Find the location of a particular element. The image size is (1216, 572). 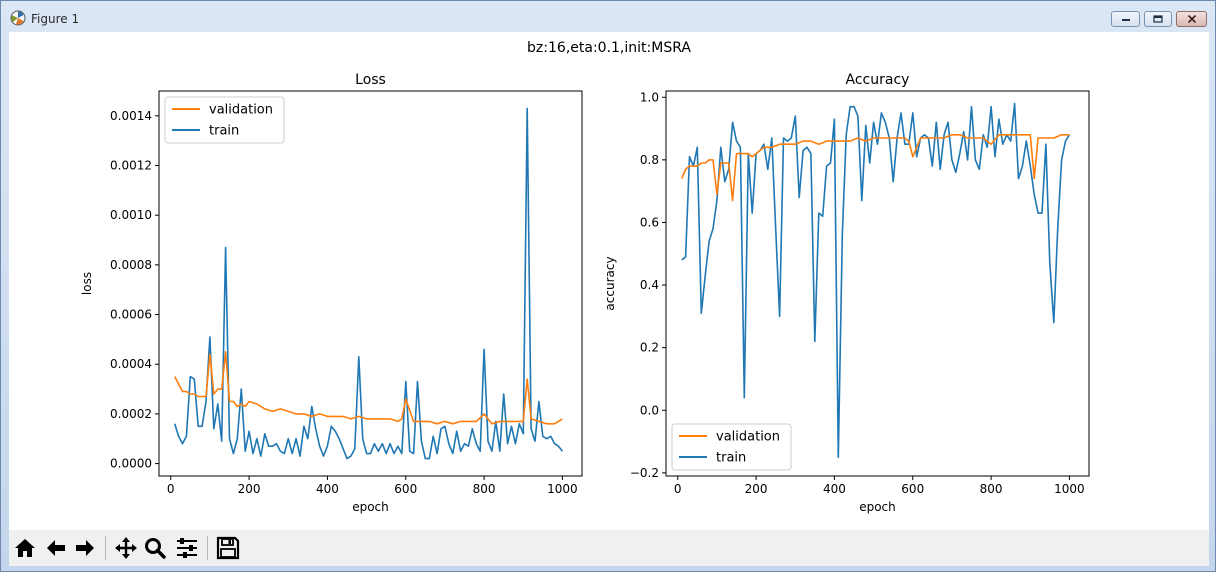

sliders-icon is located at coordinates (187, 548).